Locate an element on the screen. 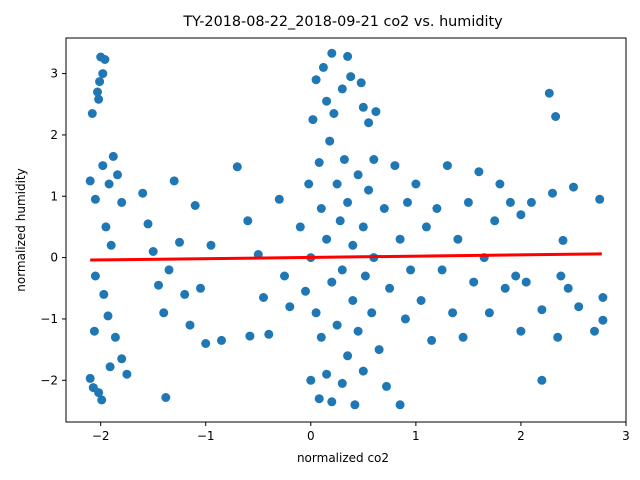  x-tick-label: −2 is located at coordinates (101, 436).